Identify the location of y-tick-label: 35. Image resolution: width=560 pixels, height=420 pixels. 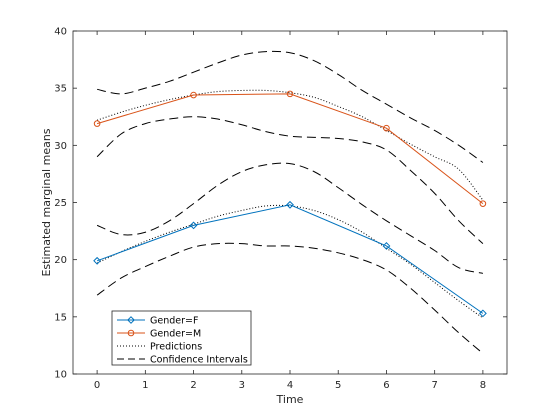
(60, 89).